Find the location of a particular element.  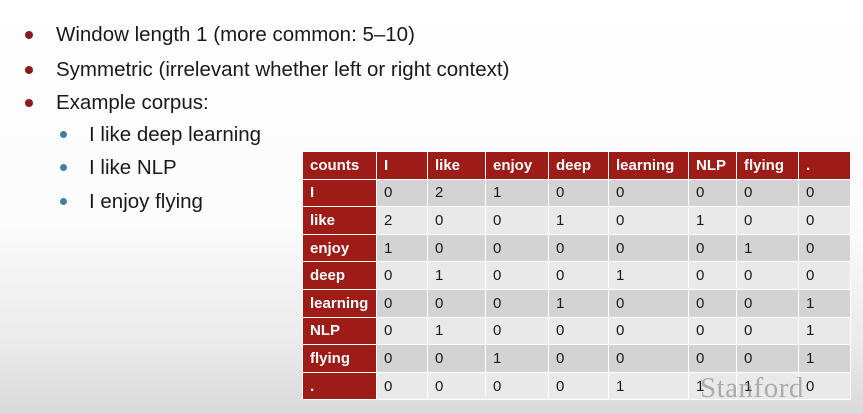

row-header: enjoy is located at coordinates (339, 248).